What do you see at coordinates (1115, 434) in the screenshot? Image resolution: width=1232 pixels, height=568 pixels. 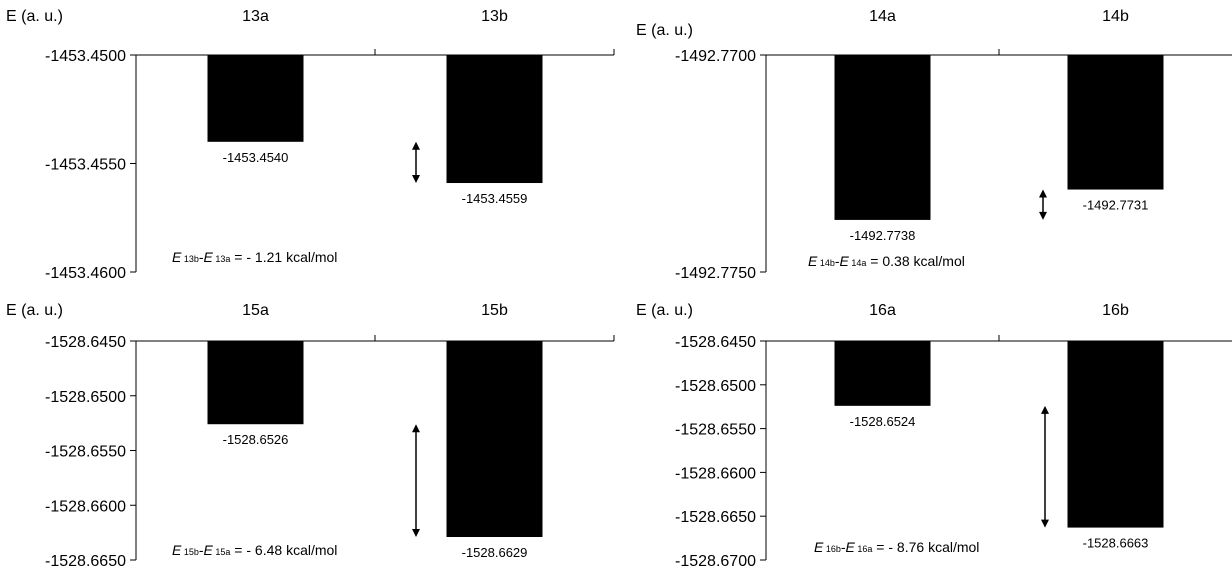 I see `bar-16b` at bounding box center [1115, 434].